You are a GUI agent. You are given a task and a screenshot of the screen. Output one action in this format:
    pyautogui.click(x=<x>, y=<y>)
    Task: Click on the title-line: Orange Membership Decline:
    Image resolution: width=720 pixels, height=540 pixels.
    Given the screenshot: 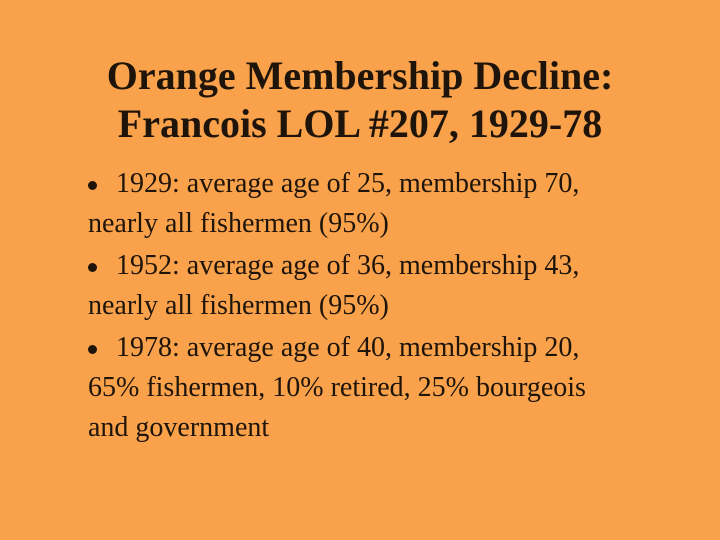 What is the action you would take?
    pyautogui.click(x=360, y=75)
    